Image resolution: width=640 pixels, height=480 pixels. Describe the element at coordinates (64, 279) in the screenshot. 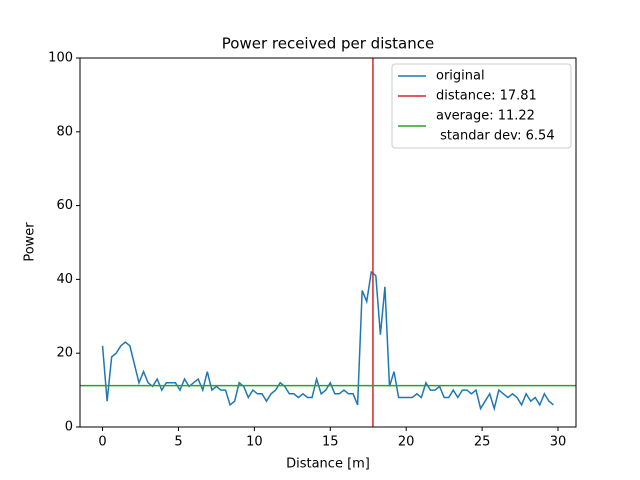

I see `y-tick-label: 40` at that location.